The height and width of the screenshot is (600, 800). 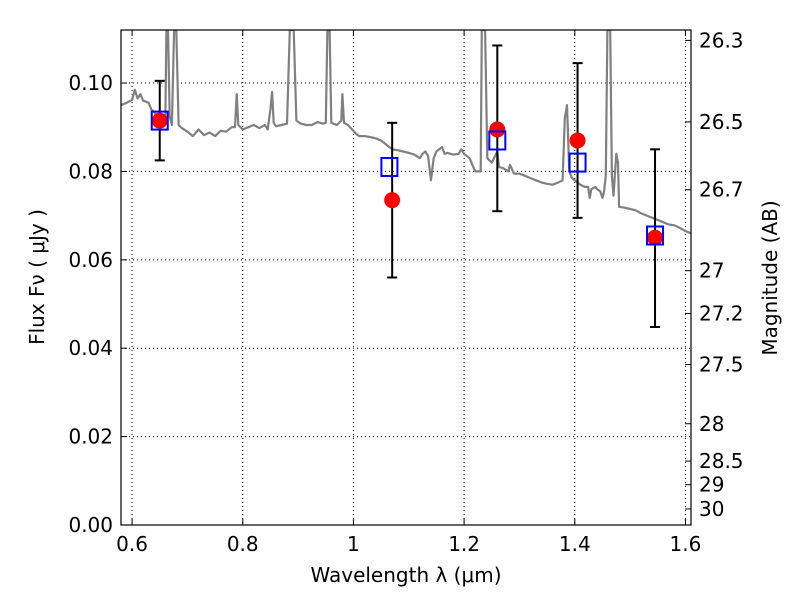 I want to click on y2-tick-label: 29, so click(x=711, y=485).